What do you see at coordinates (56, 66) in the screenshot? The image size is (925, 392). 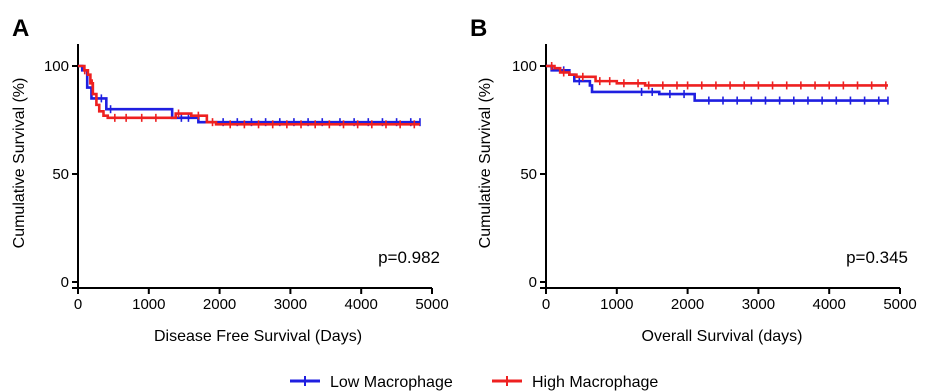 I see `panel-a-y-tick-label: 100` at bounding box center [56, 66].